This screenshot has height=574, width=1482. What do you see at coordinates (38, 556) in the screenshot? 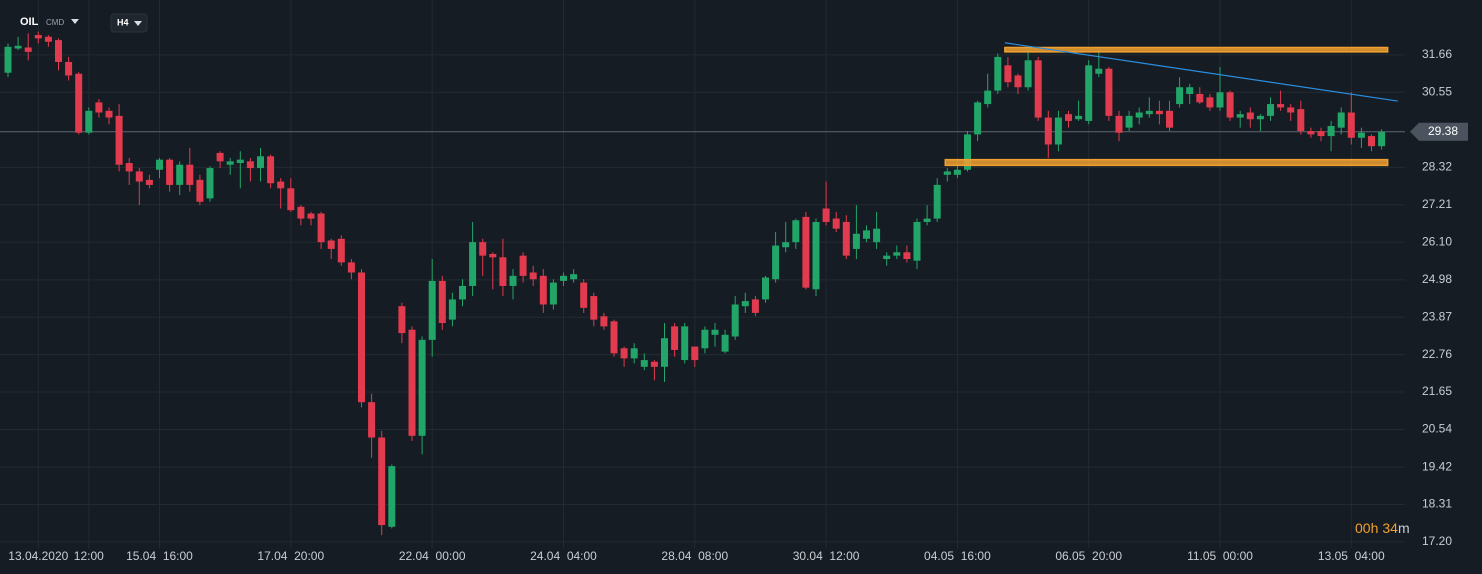
I see `x-tick-label: 13.04.2020` at bounding box center [38, 556].